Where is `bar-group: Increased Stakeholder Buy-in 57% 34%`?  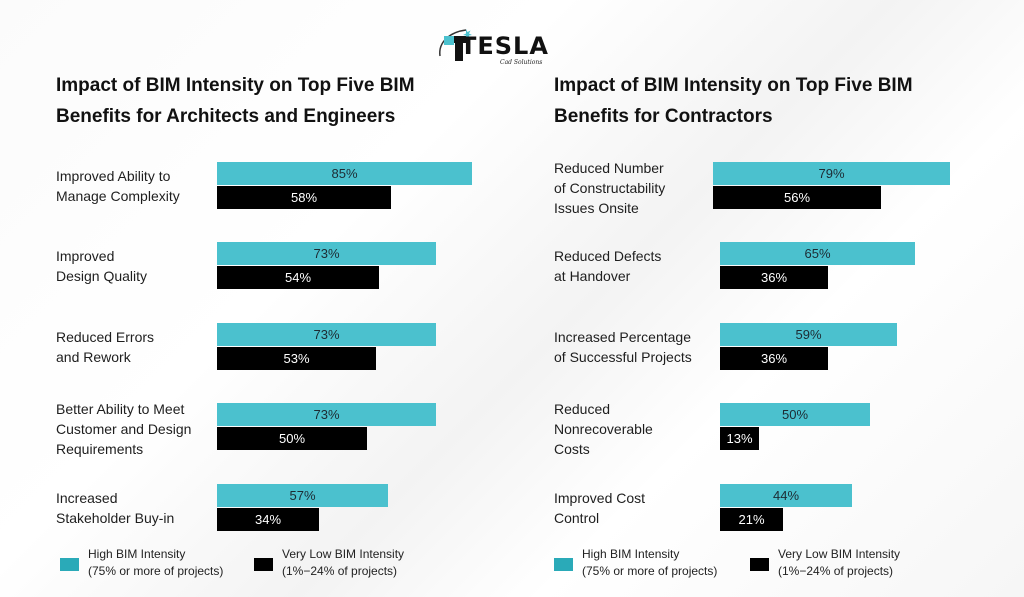
bar-group: Increased Stakeholder Buy-in 57% 34% is located at coordinates (296, 514).